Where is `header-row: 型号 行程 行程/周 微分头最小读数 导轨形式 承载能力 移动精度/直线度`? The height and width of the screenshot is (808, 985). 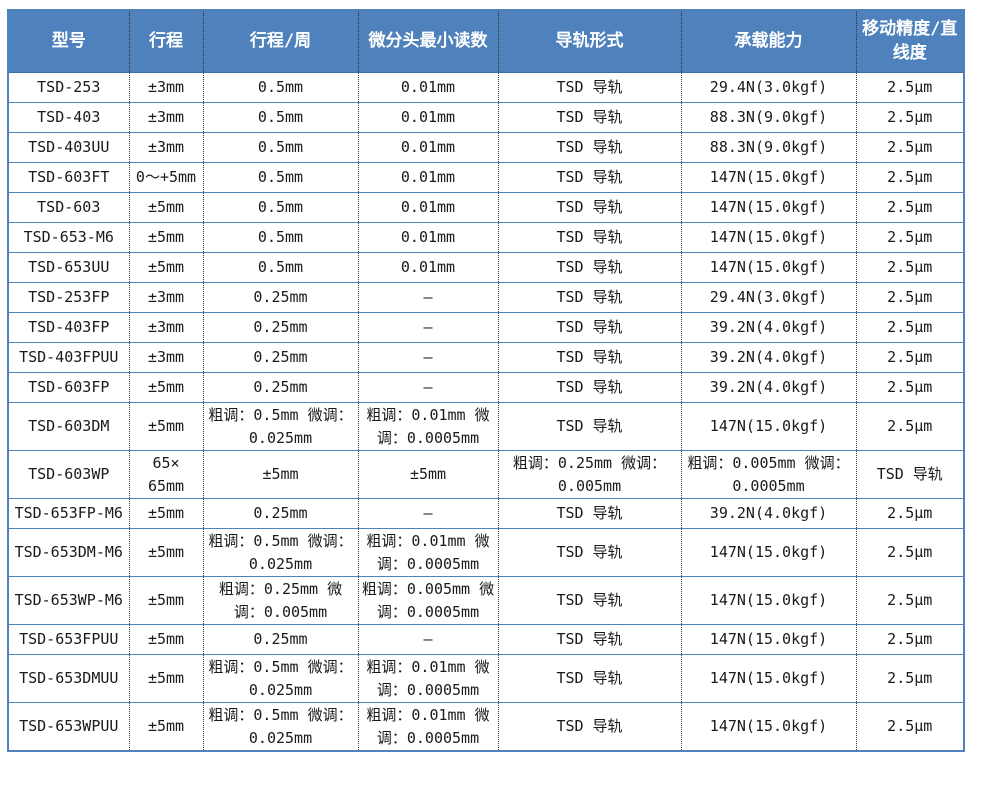 header-row: 型号 行程 行程/周 微分头最小读数 导轨形式 承载能力 移动精度/直线度 is located at coordinates (486, 41).